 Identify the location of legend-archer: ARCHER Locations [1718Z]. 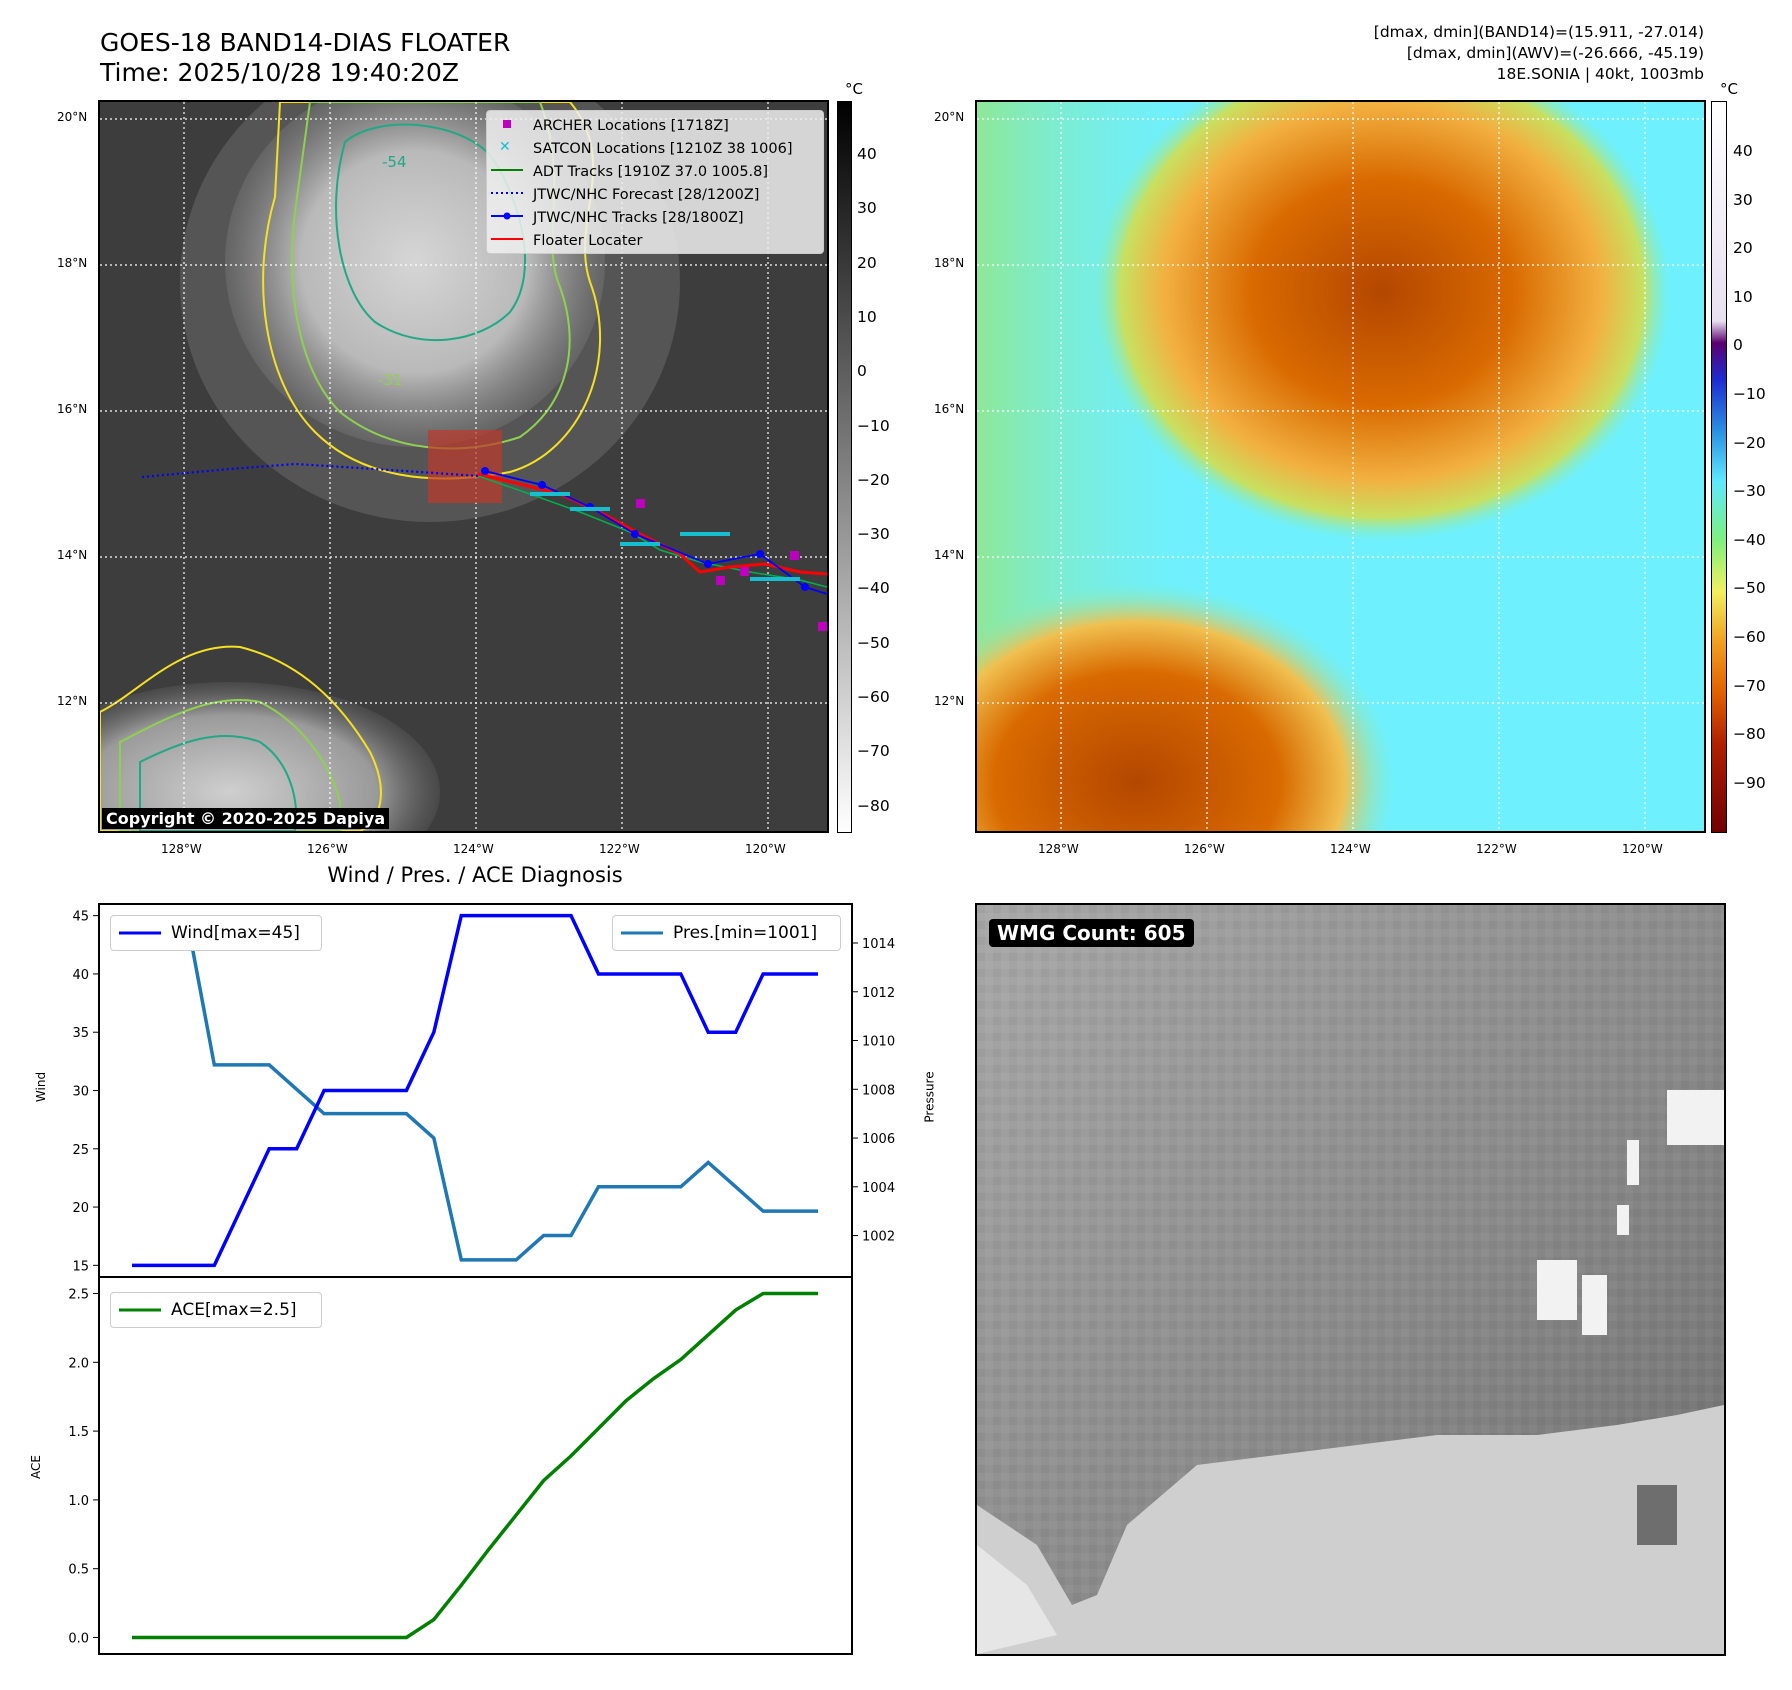
(631, 126).